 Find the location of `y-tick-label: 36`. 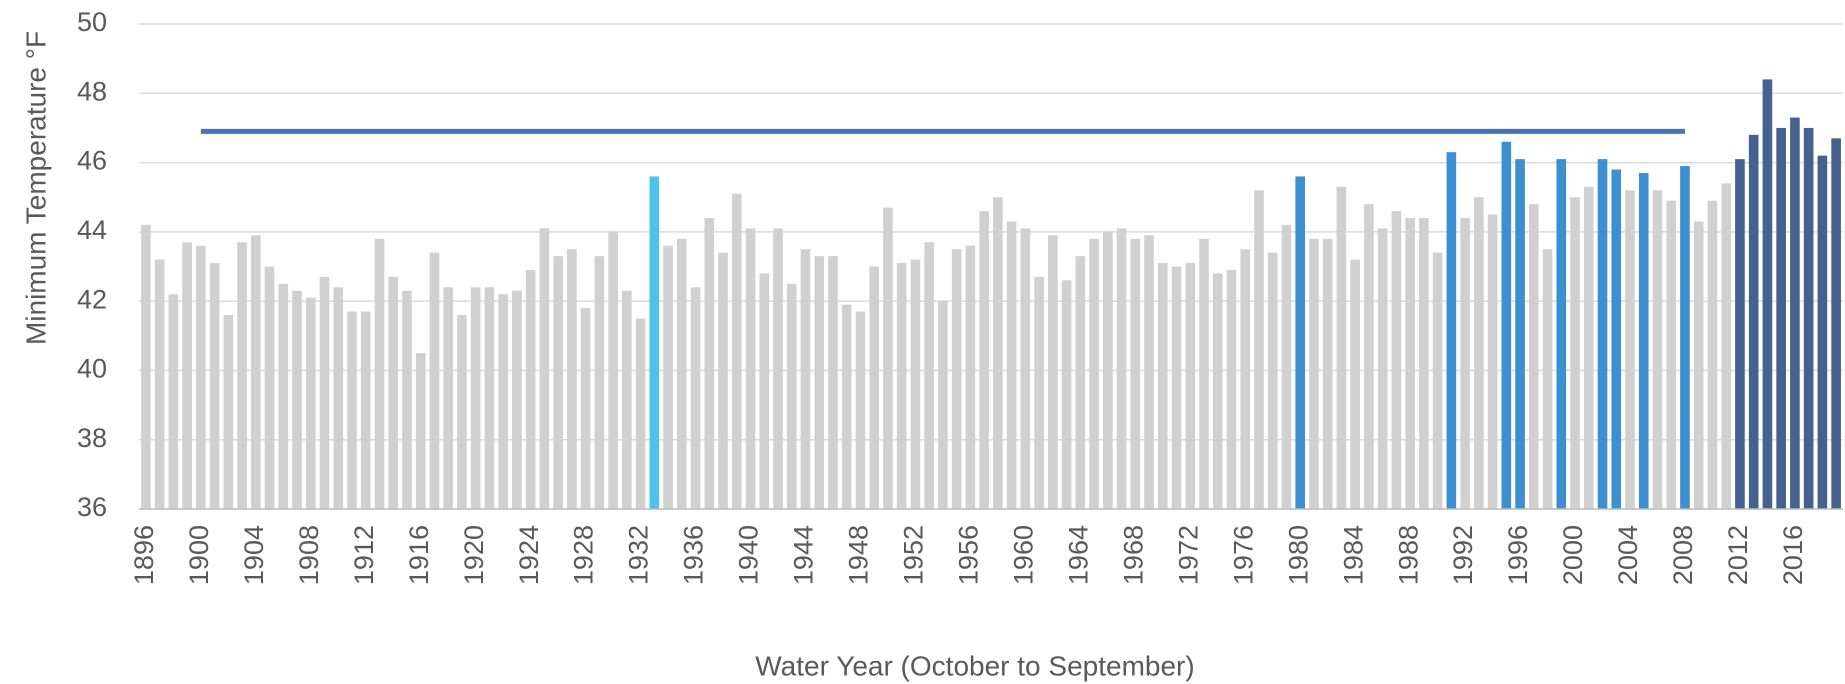

y-tick-label: 36 is located at coordinates (92, 507).